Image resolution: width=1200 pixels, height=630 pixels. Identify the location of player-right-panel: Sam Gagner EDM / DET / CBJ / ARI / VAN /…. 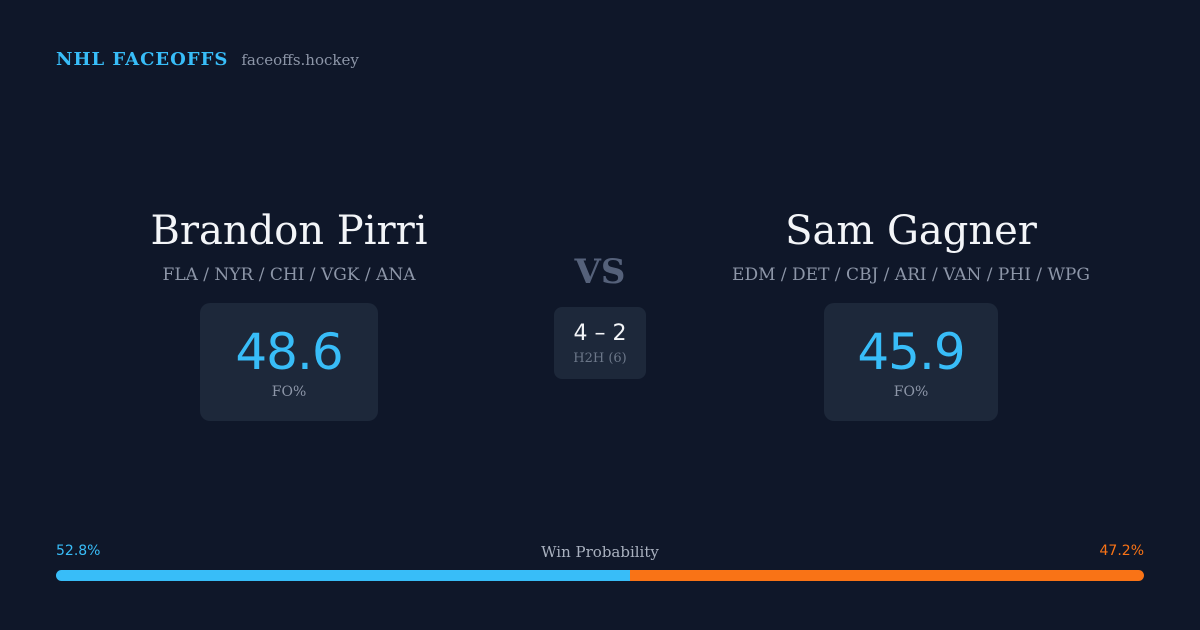
(911, 313).